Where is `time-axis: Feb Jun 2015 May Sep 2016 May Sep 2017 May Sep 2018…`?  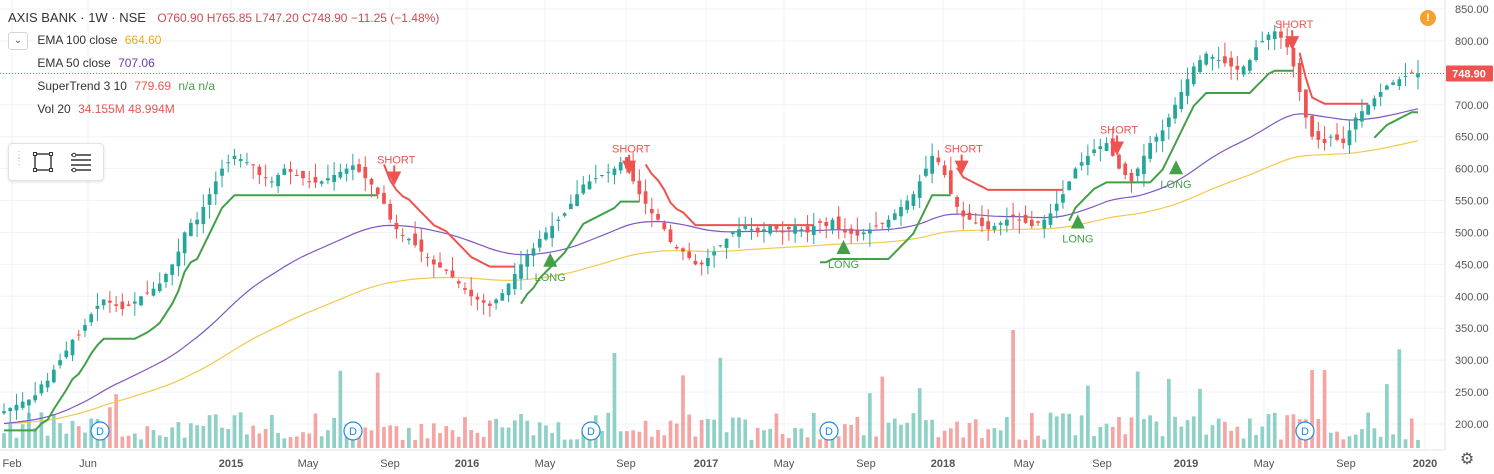
time-axis: Feb Jun 2015 May Sep 2016 May Sep 2017 May Sep 2018… is located at coordinates (722, 459).